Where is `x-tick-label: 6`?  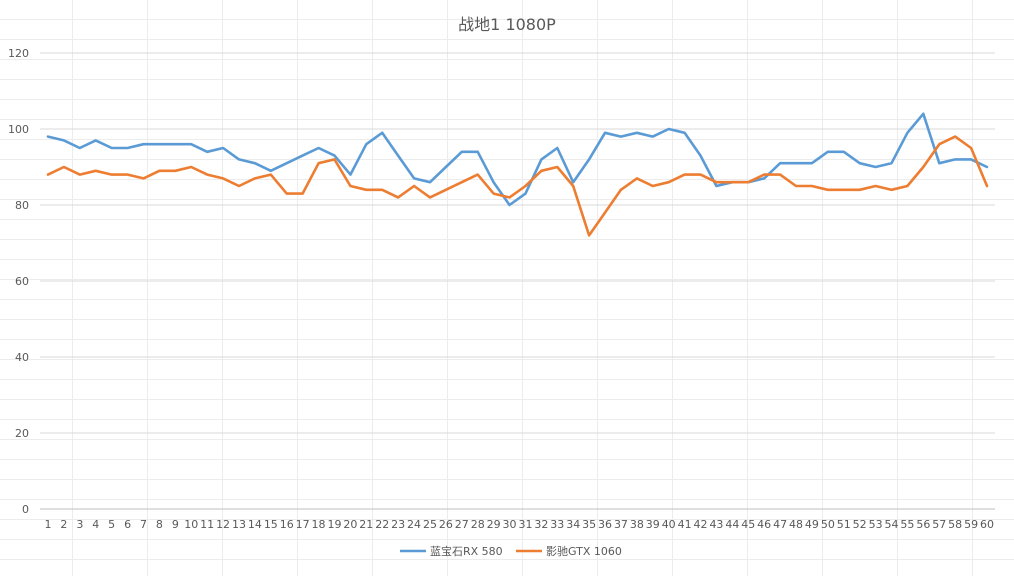 x-tick-label: 6 is located at coordinates (127, 524).